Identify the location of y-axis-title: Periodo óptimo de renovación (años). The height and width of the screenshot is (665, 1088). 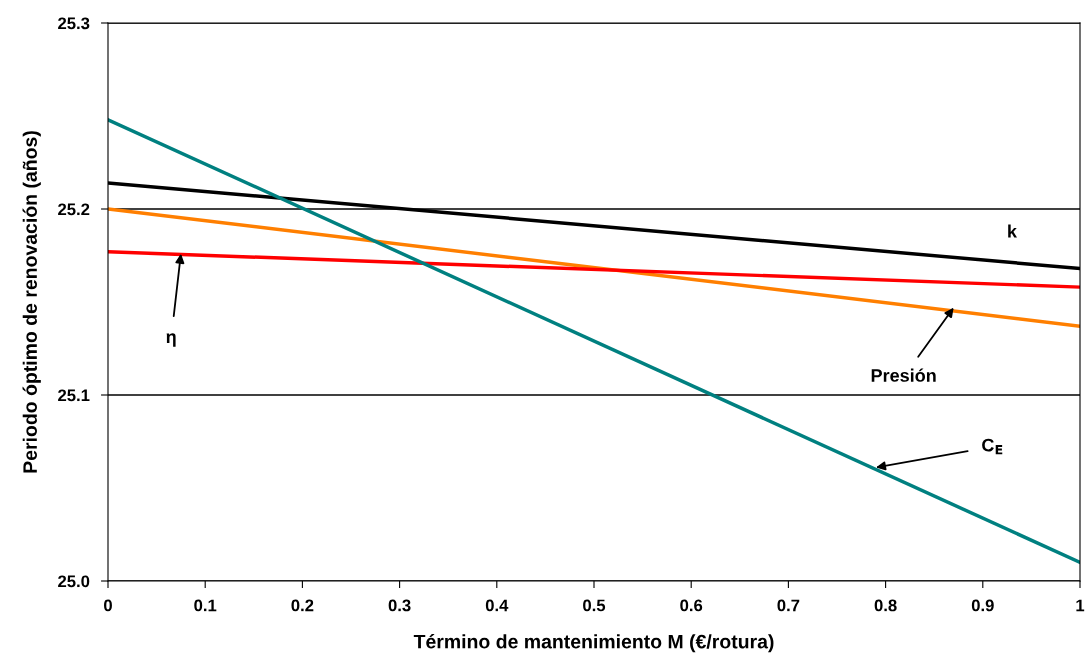
(31, 302).